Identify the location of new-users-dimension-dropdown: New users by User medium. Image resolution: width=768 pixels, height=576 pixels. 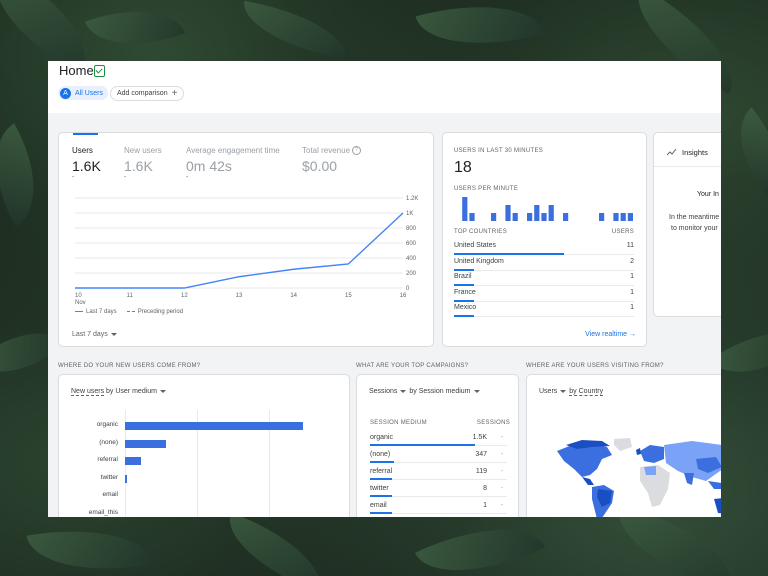
(120, 392).